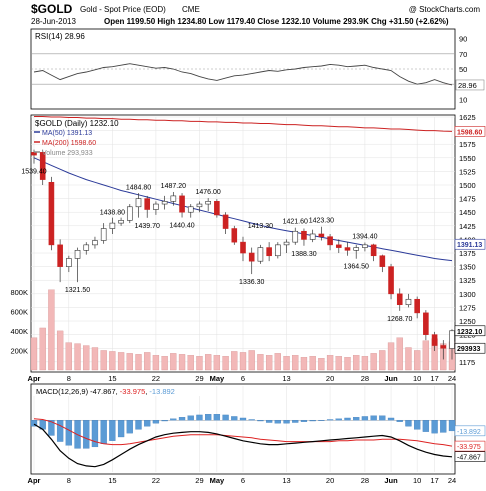 This screenshot has width=486, height=491. I want to click on price-annotation: 1539.40, so click(33, 172).